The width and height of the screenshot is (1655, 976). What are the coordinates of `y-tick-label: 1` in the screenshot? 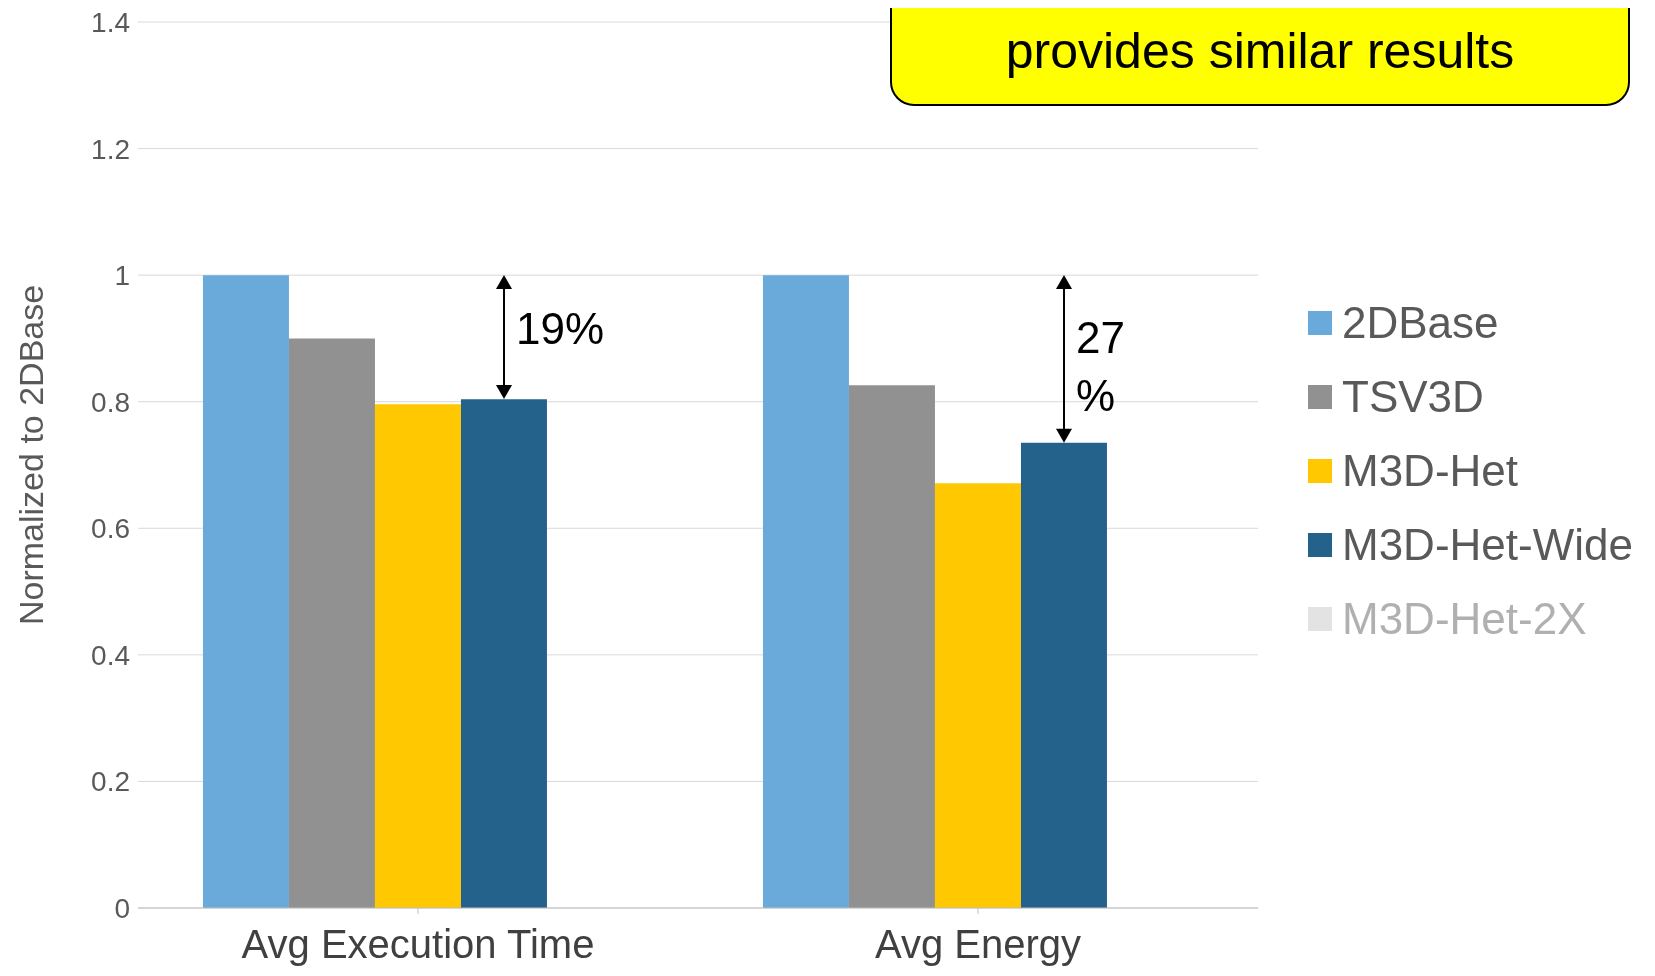 It's located at (122, 276).